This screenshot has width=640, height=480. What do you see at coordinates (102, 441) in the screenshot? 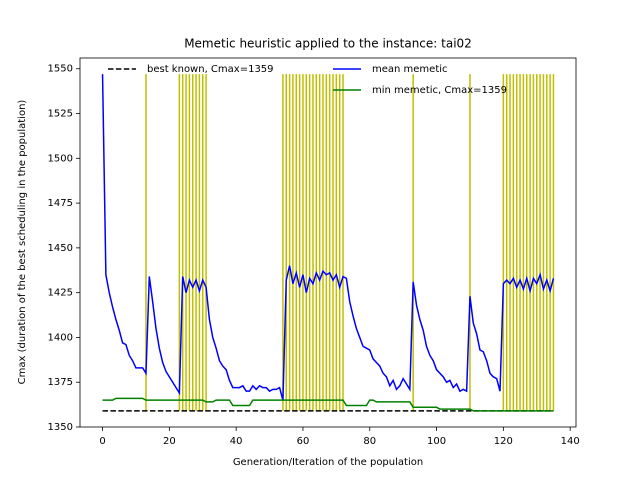
I see `x-tick-label: 0` at bounding box center [102, 441].